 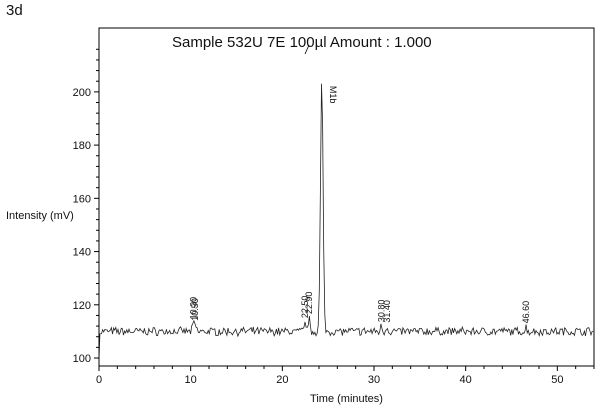 I want to click on peak-label: 30.80, so click(x=381, y=311).